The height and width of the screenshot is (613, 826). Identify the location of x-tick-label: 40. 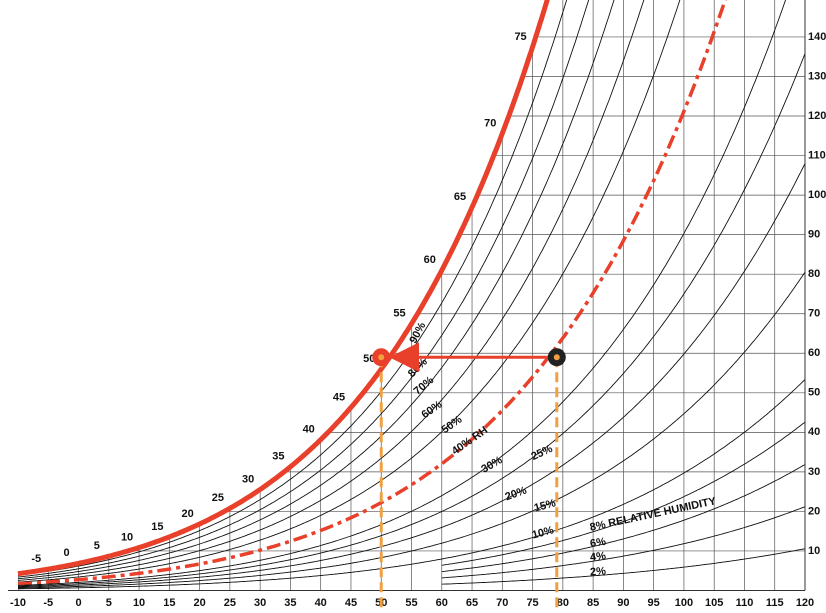
(321, 603).